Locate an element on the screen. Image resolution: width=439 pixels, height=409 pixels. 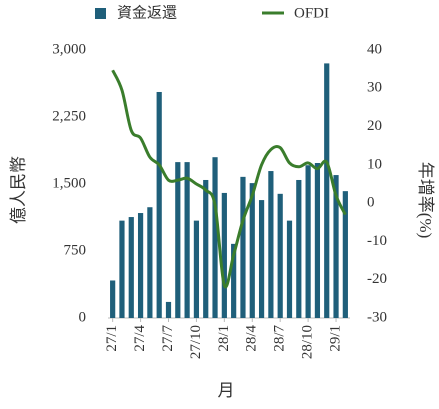
y2-tick-label: -20 is located at coordinates (377, 279).